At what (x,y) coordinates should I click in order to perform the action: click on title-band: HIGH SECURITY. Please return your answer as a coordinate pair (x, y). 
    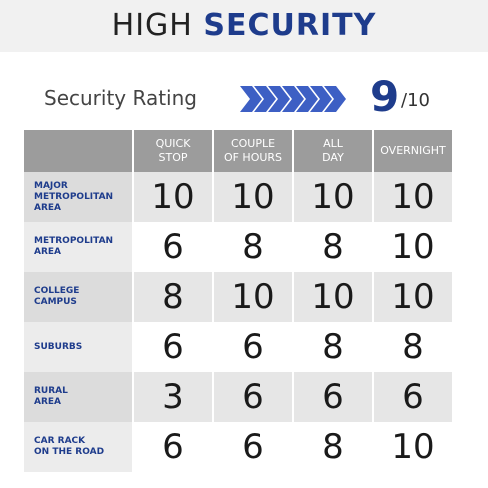
    Looking at the image, I should click on (244, 26).